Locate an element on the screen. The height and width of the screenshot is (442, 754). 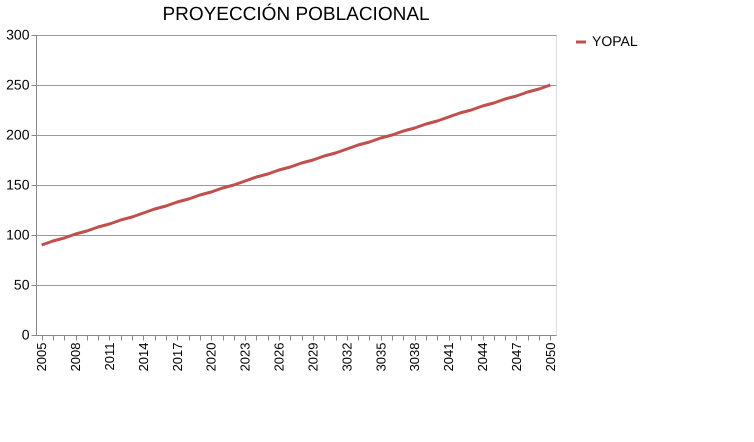
y-tick-label: 300 is located at coordinates (18, 34).